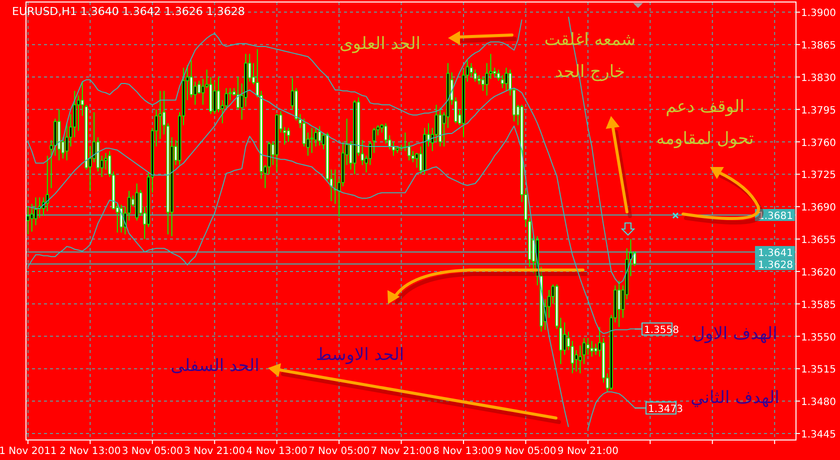 This screenshot has height=460, width=840. I want to click on ref-label: 1.3641, so click(775, 253).